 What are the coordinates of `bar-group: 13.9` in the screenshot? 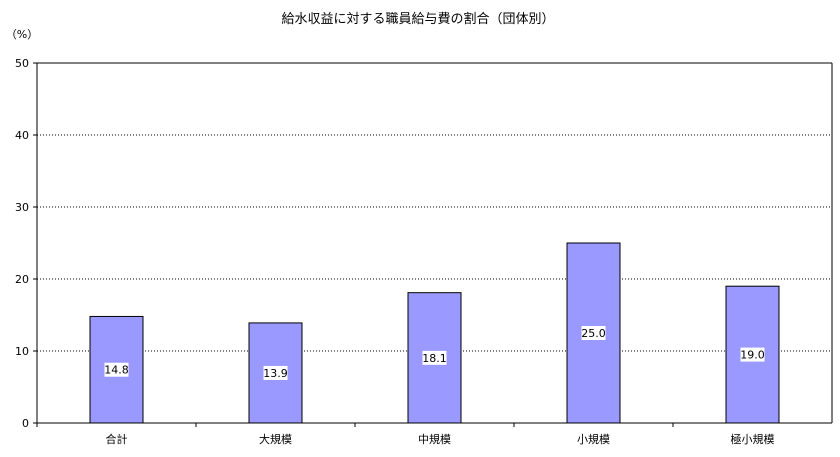 It's located at (275, 373).